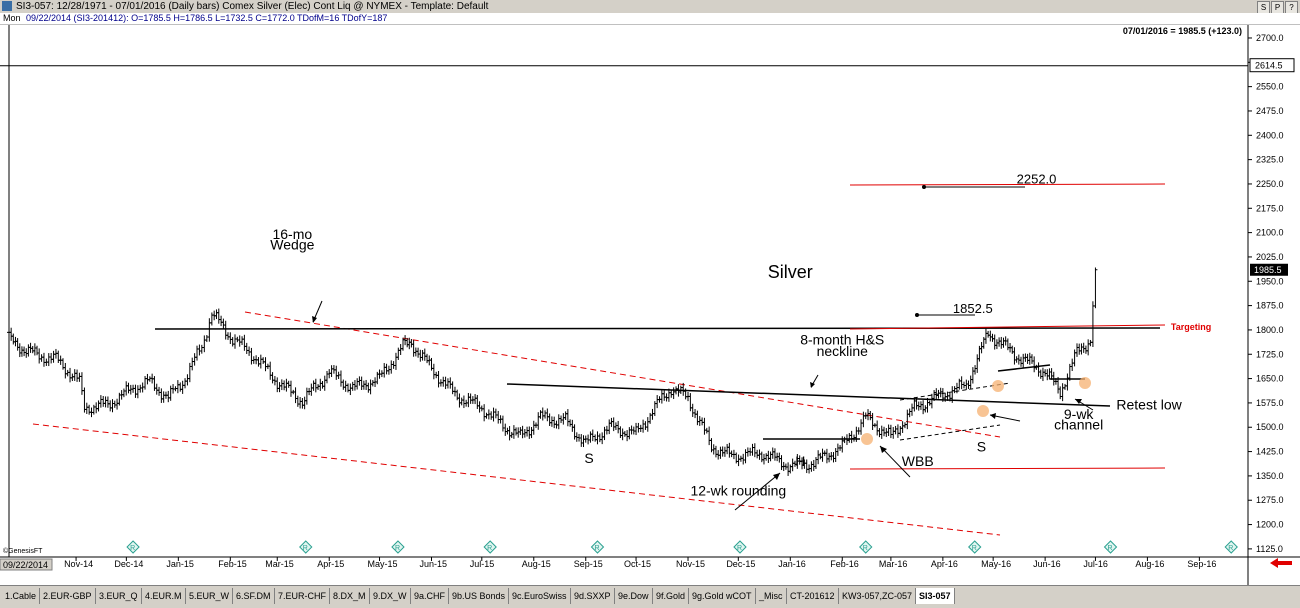  What do you see at coordinates (350, 596) in the screenshot?
I see `sheet-tab: 8.DX_M` at bounding box center [350, 596].